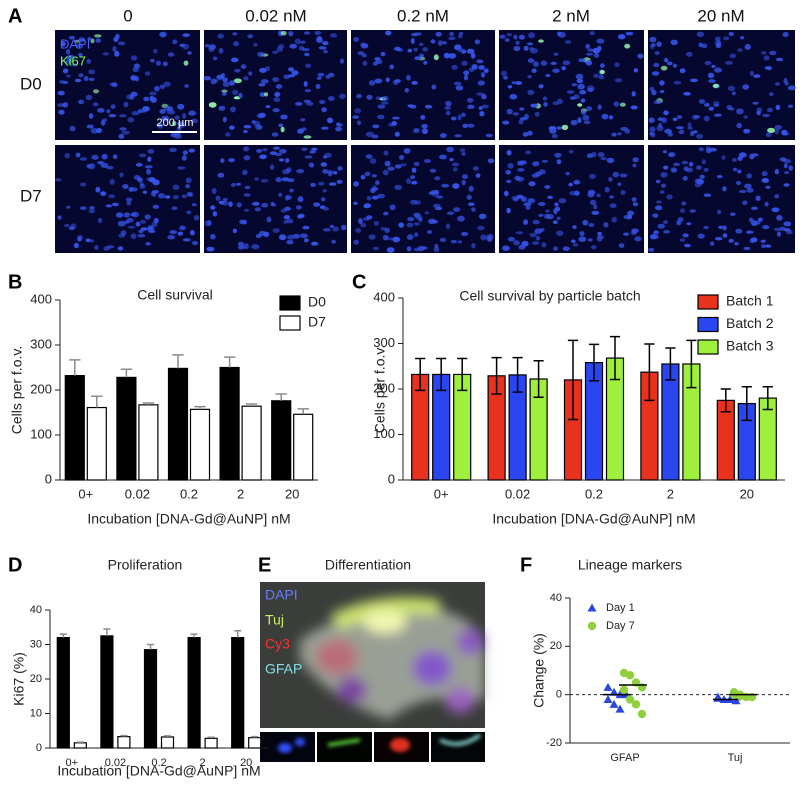 Image resolution: width=800 pixels, height=789 pixels. I want to click on y-tick-label: 100, so click(41, 433).